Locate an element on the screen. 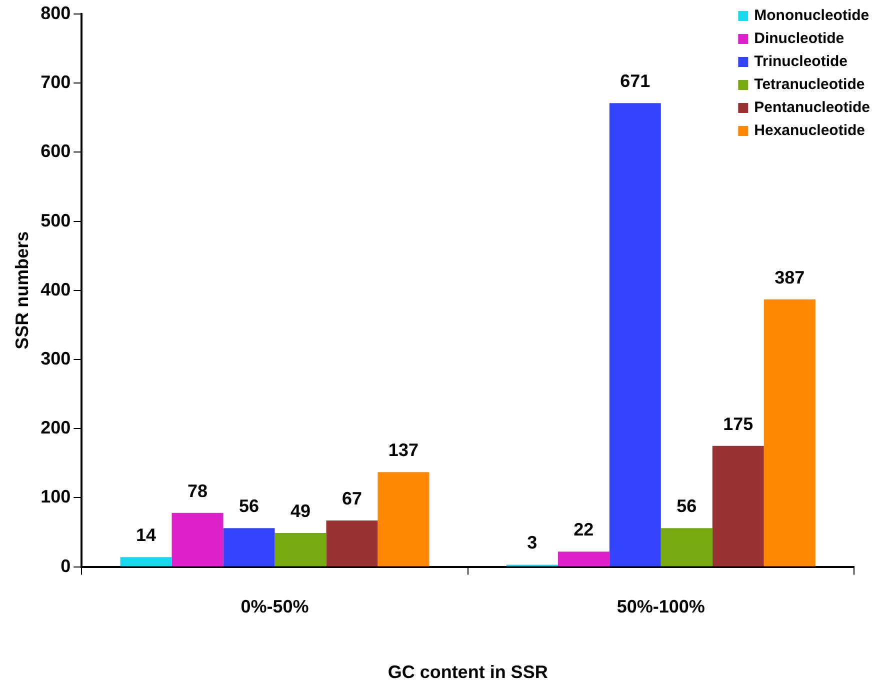  data-label: 14 is located at coordinates (146, 535).